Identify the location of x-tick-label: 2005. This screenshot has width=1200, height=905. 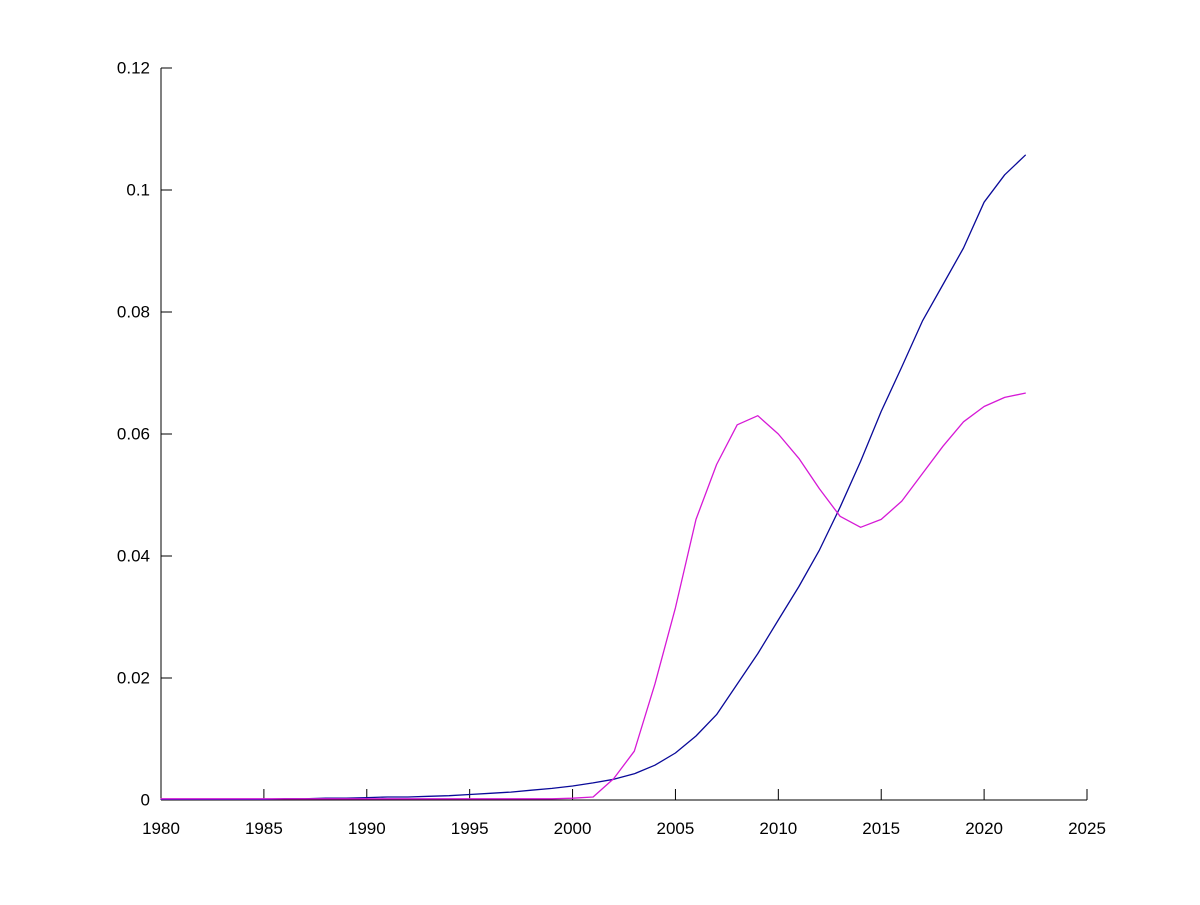
(676, 828).